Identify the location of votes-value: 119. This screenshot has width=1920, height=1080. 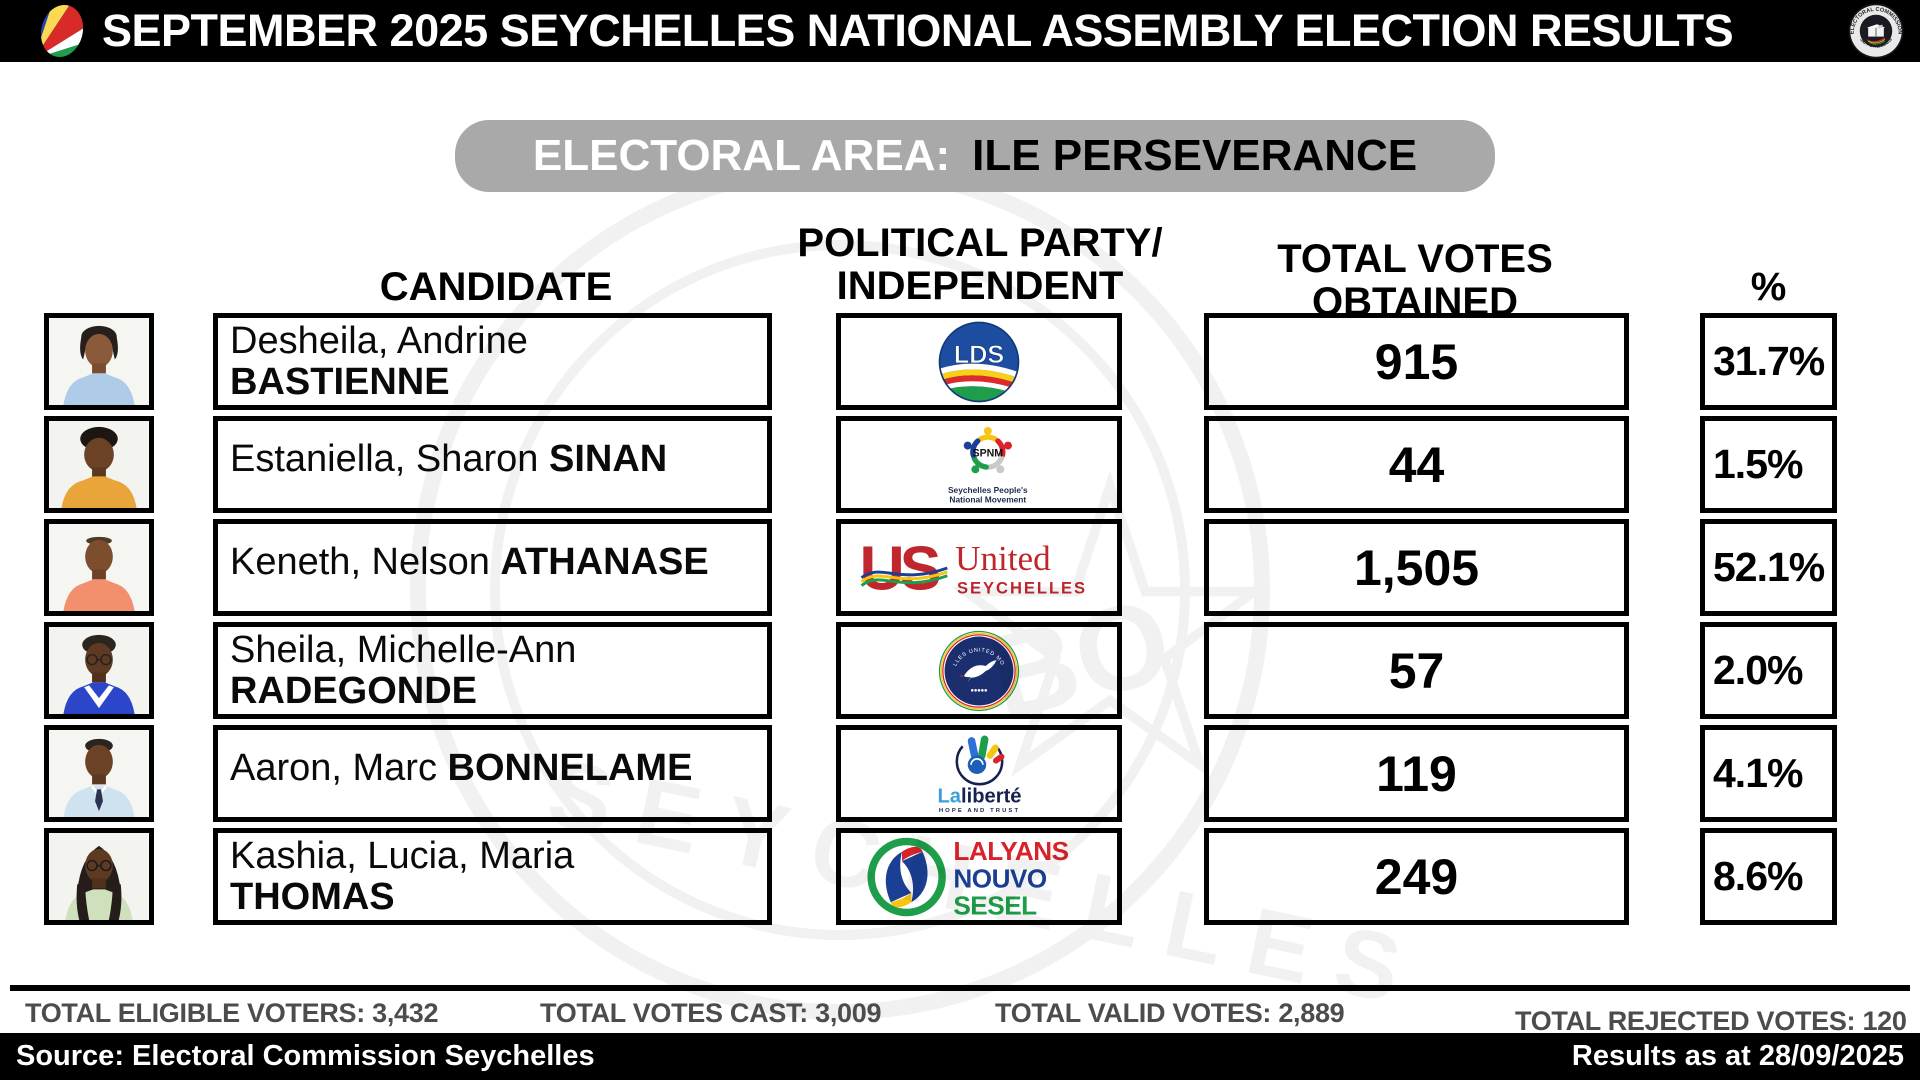
(1416, 773).